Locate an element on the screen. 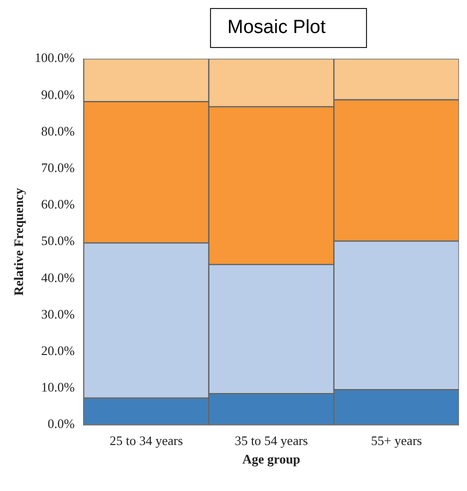 This screenshot has width=467, height=491. y-tick-label: 80.0% is located at coordinates (58, 130).